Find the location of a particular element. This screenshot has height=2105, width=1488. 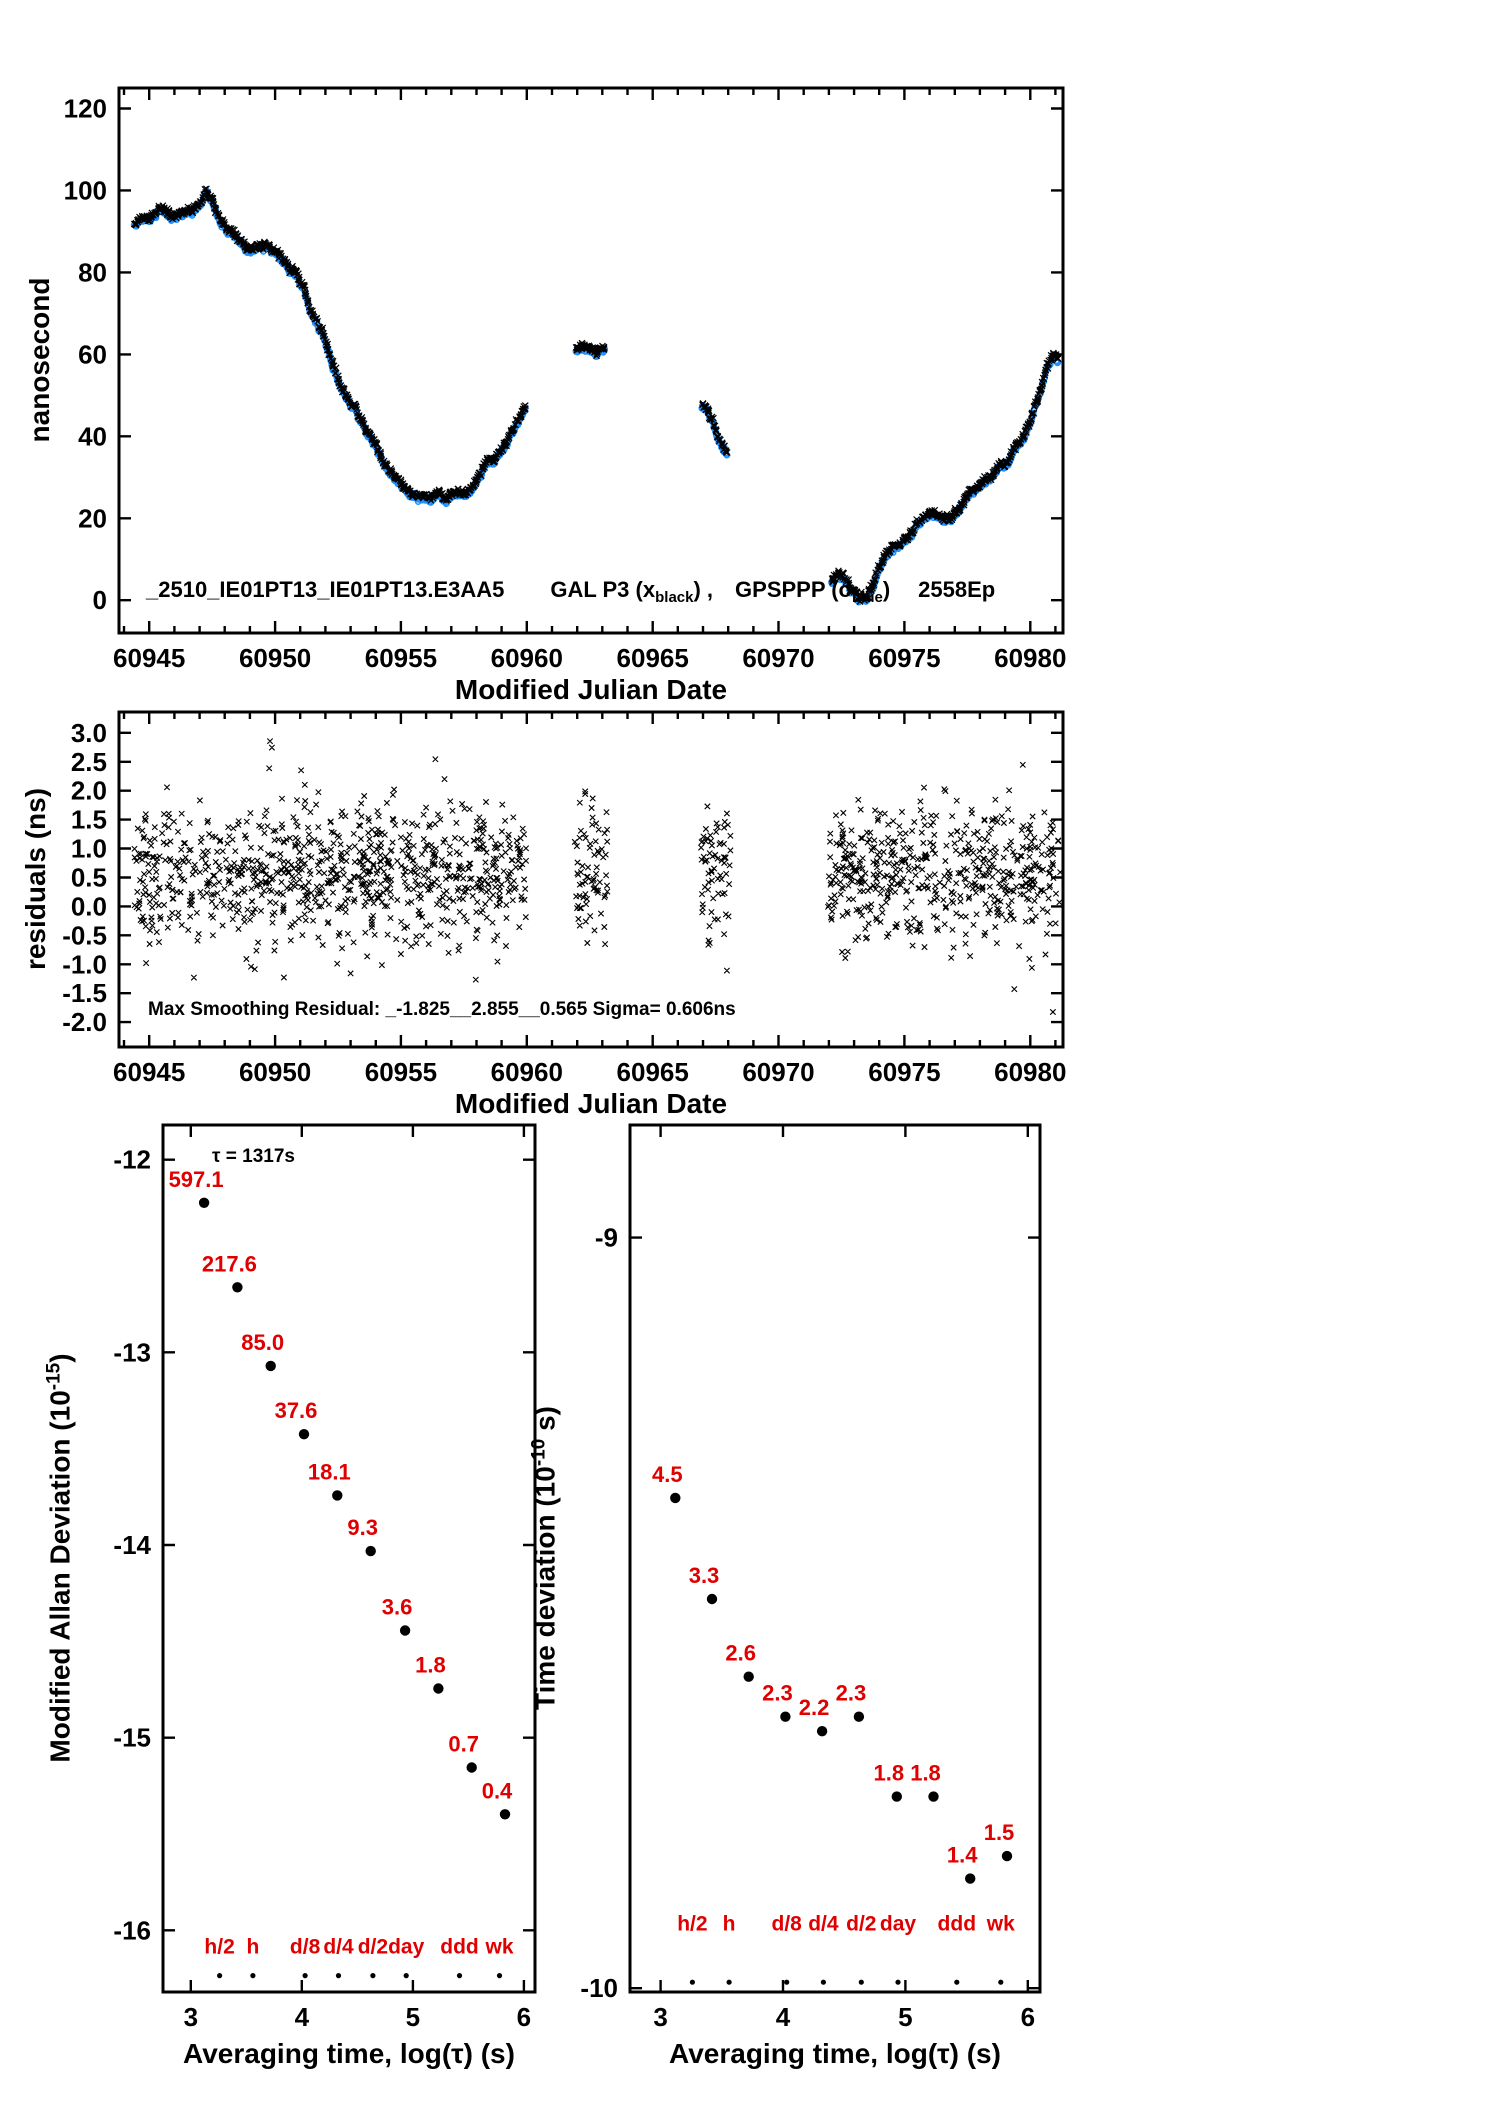

residuals-xtick-label: 60970 is located at coordinates (778, 1072).